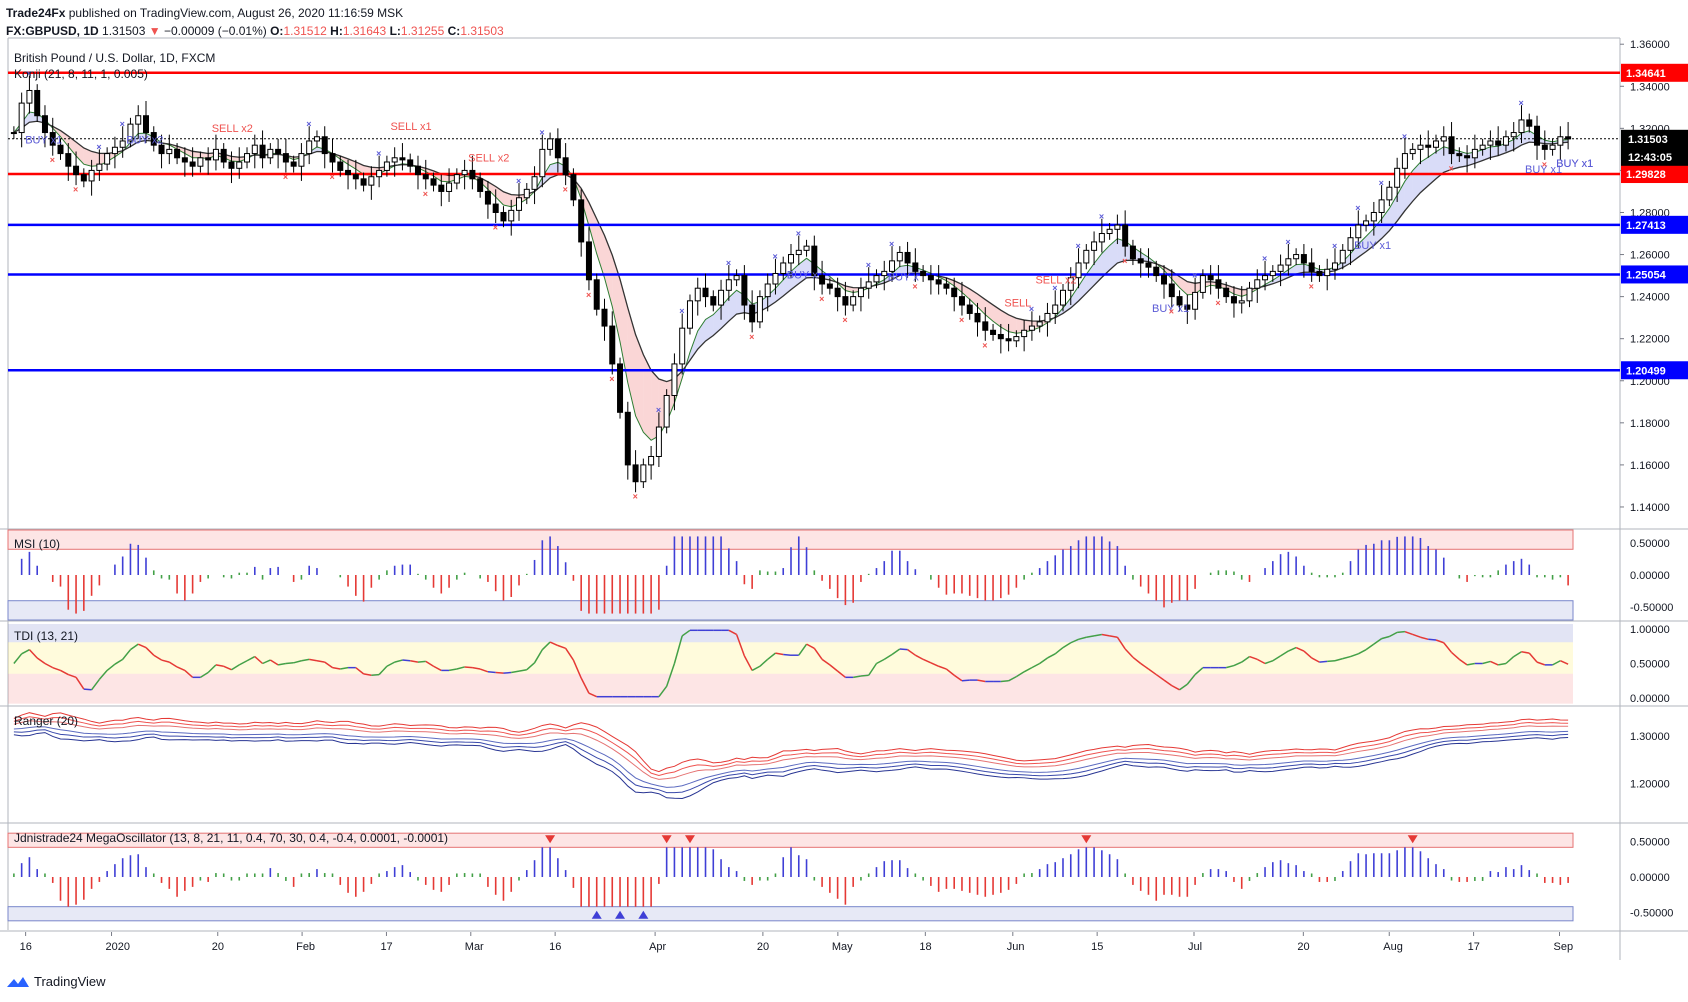  What do you see at coordinates (1564, 947) in the screenshot?
I see `x-tick-label: Sep` at bounding box center [1564, 947].